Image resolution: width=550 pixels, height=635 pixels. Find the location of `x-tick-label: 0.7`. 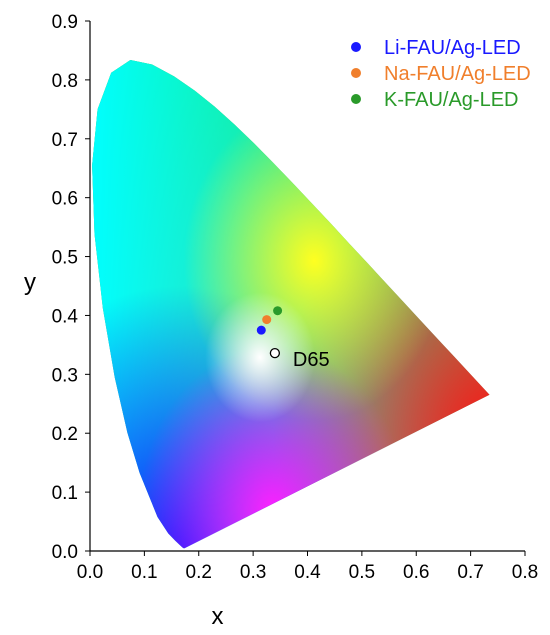

x-tick-label: 0.7 is located at coordinates (470, 572).